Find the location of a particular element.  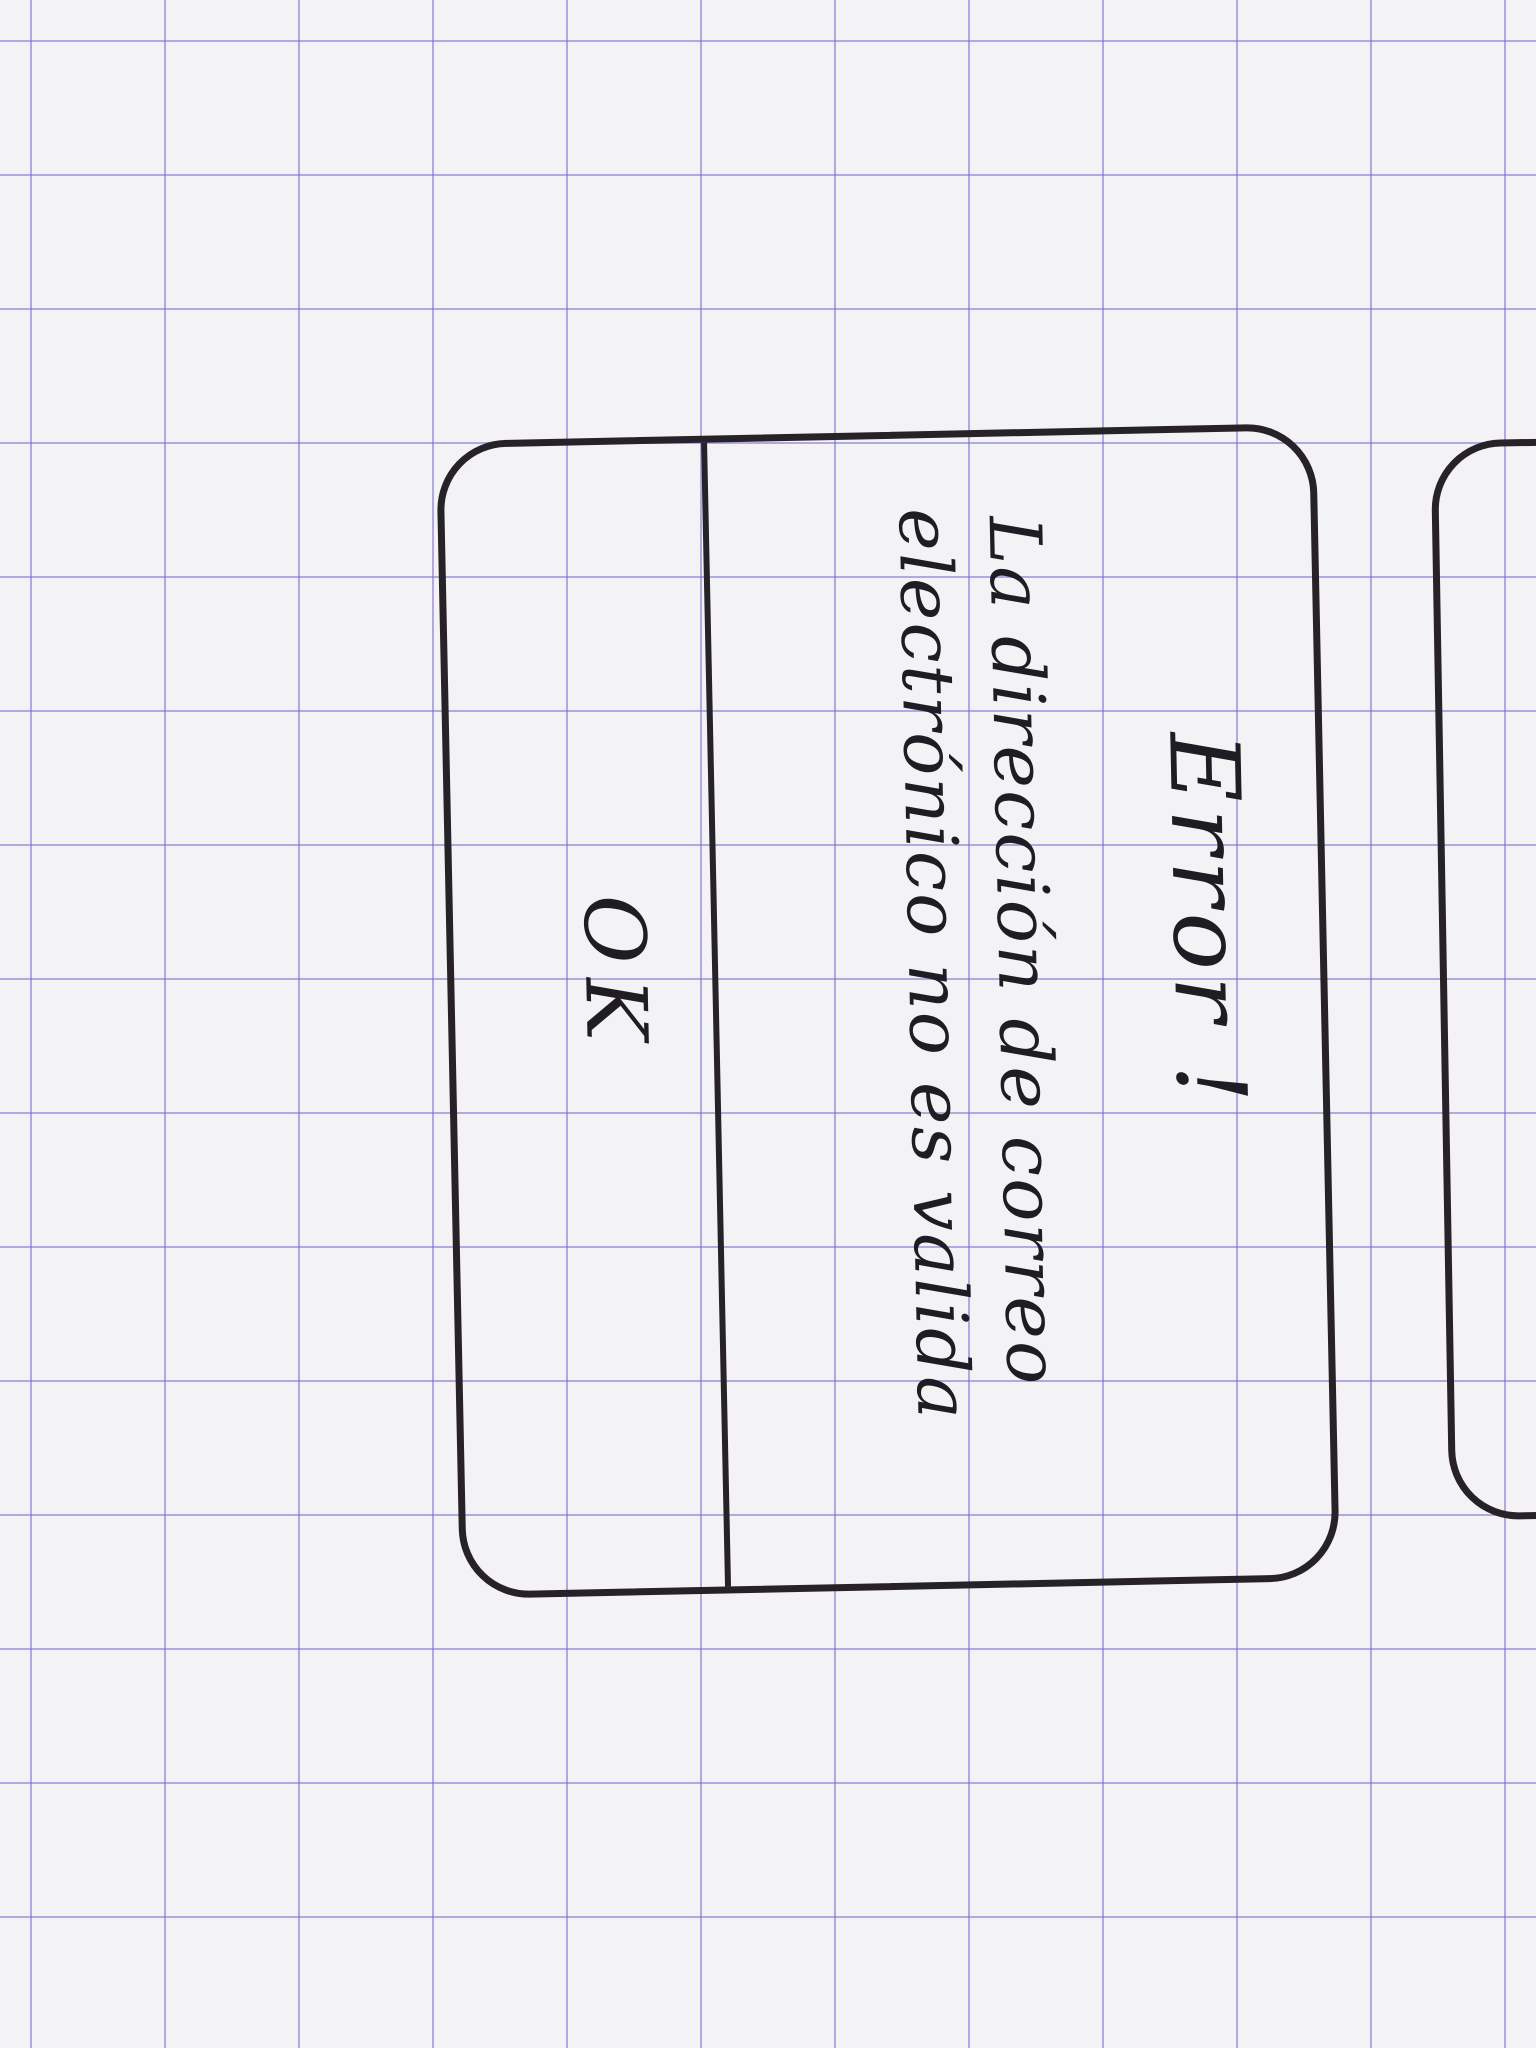

dialog-message-line-2: electrónico no es valida is located at coordinates (934, 964).